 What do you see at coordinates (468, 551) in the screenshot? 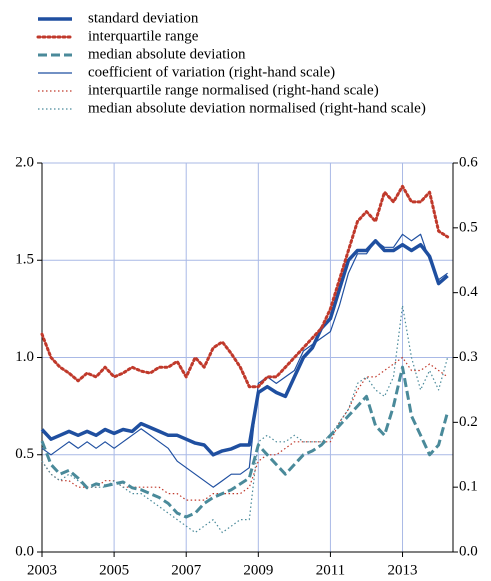
I see `y2-tick-label: 0.0` at bounding box center [468, 551].